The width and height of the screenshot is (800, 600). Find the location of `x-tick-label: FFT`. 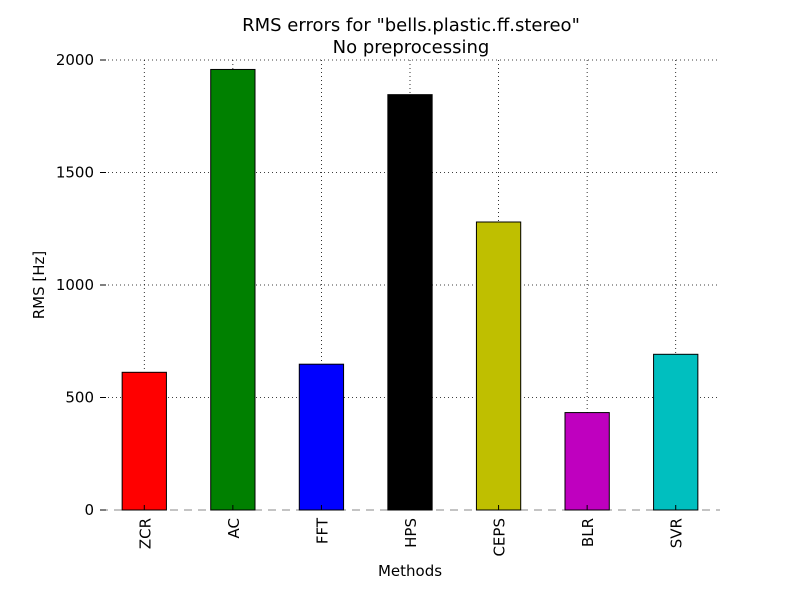

x-tick-label: FFT is located at coordinates (322, 530).